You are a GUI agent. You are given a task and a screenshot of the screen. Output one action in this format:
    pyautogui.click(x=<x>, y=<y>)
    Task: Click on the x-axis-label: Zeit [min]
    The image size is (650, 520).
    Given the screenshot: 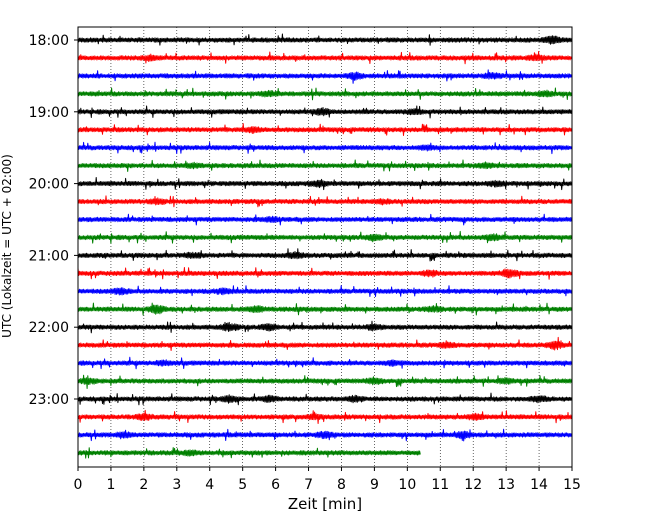 What is the action you would take?
    pyautogui.click(x=325, y=504)
    